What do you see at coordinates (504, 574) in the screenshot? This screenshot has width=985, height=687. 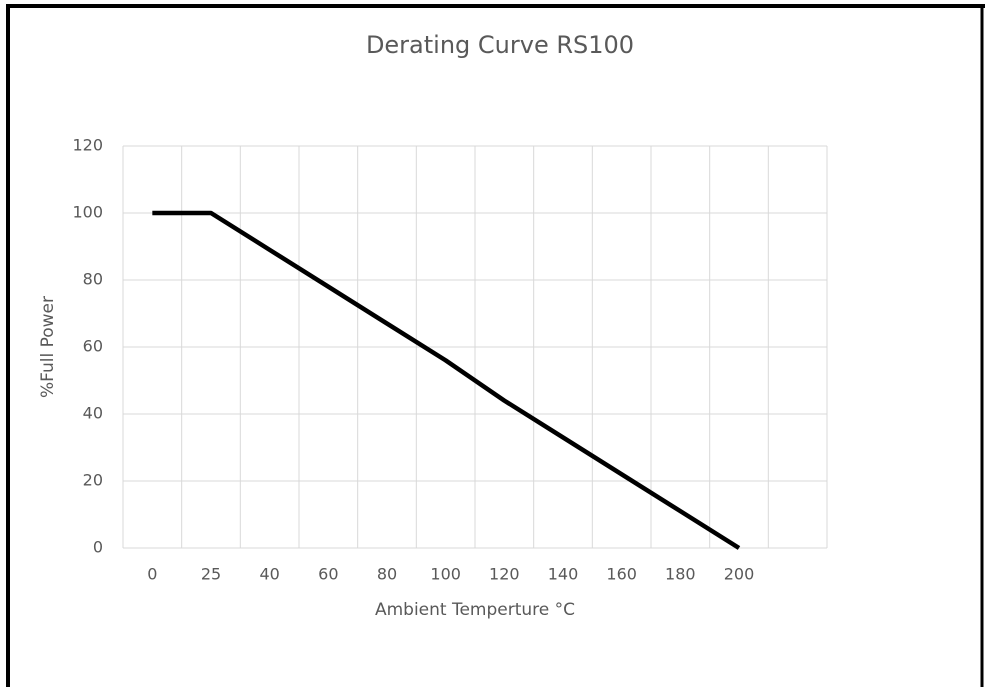 I see `x-tick-label: 120` at bounding box center [504, 574].